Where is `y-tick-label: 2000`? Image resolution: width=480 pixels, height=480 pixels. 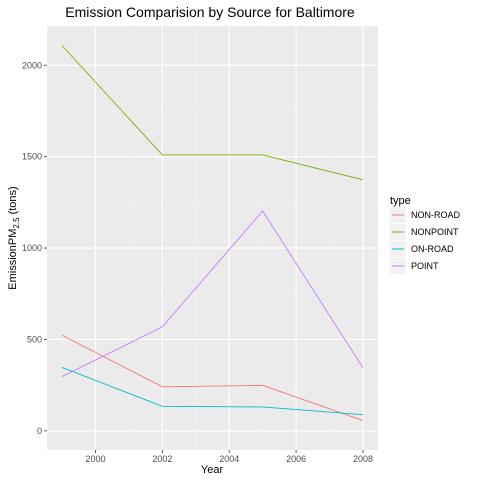 y-tick-label: 2000 is located at coordinates (32, 65).